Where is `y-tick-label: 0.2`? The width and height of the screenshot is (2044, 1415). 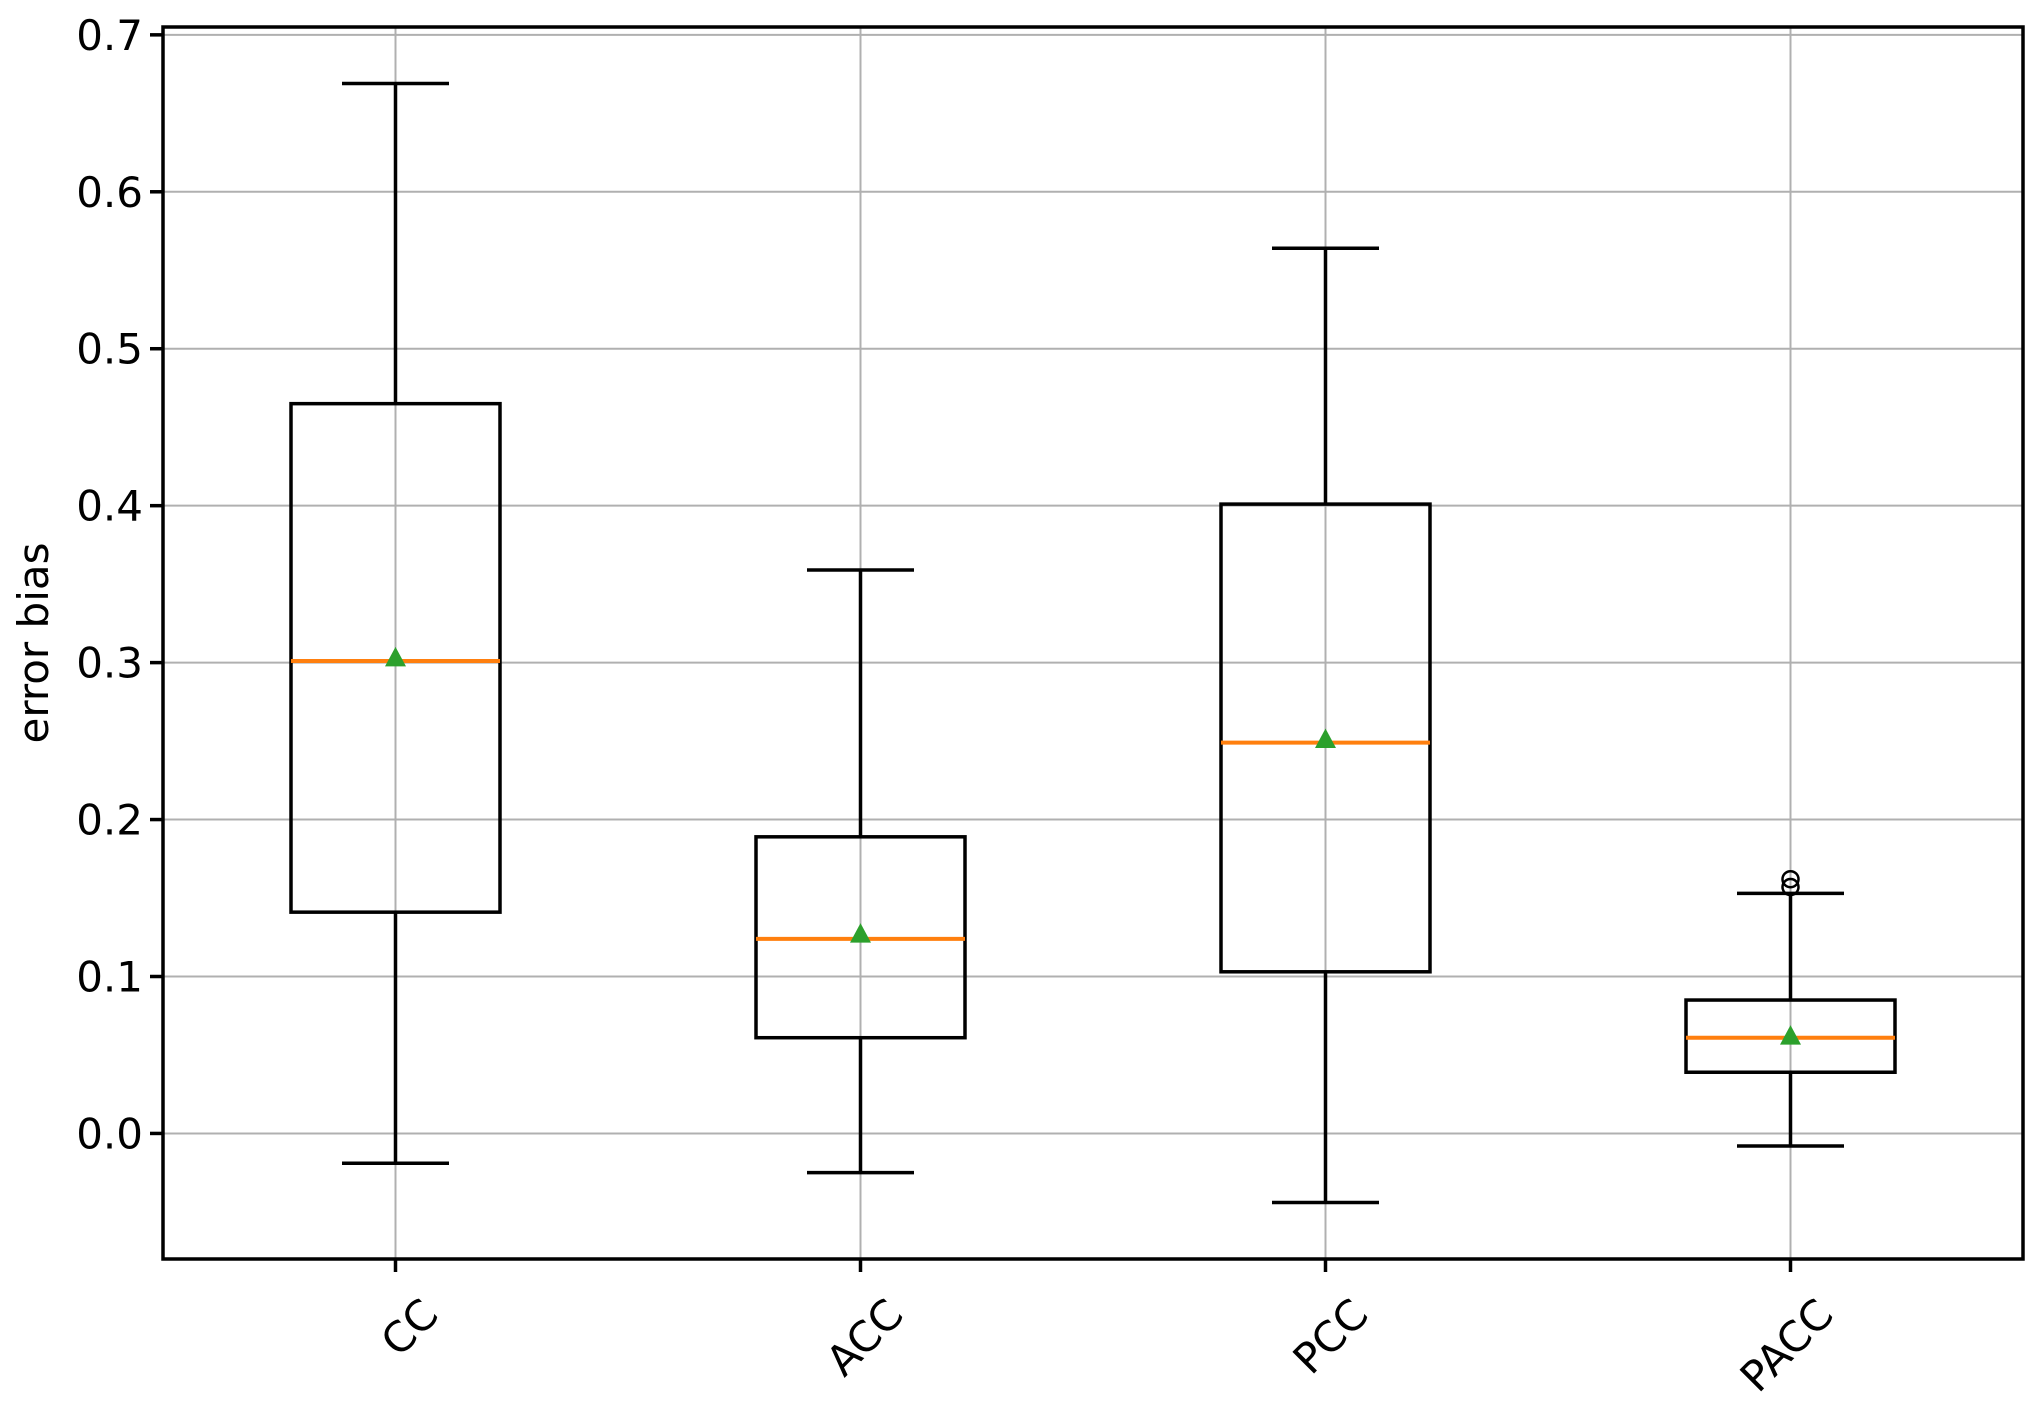
y-tick-label: 0.2 is located at coordinates (109, 820).